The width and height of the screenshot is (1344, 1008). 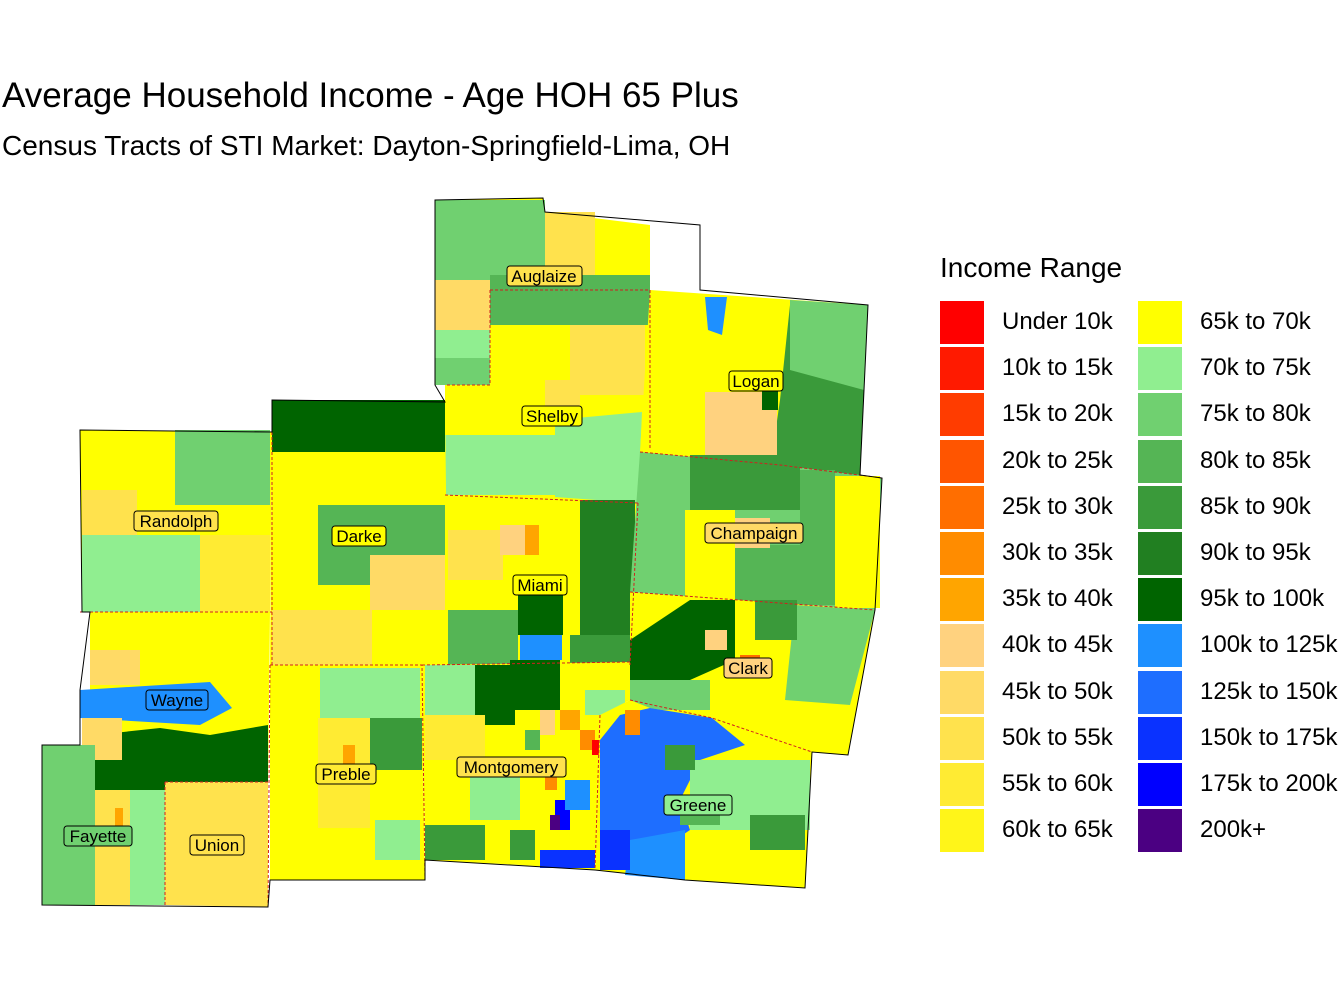 I want to click on svg-text: Wayne, so click(x=177, y=700).